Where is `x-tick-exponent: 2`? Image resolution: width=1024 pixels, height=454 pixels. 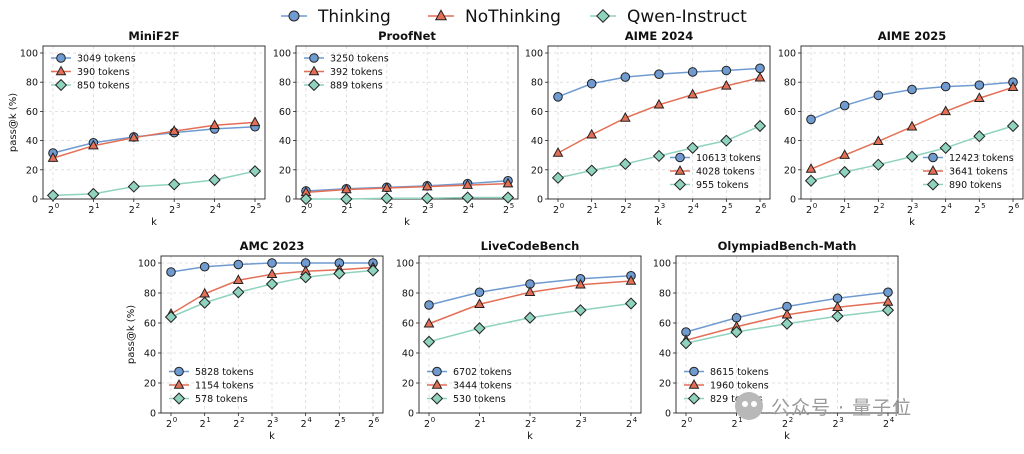 x-tick-exponent: 2 is located at coordinates (882, 206).